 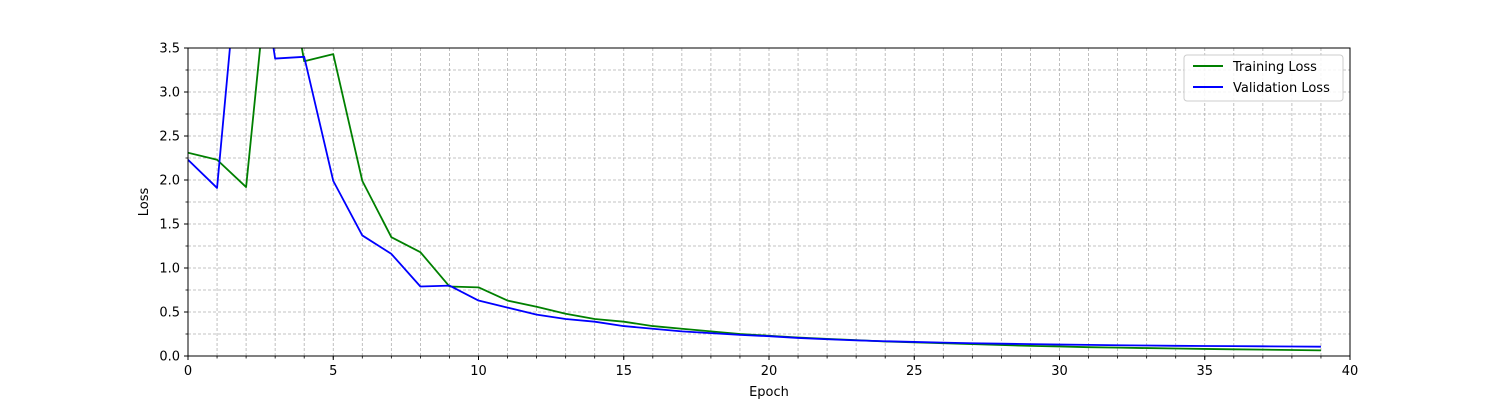 What do you see at coordinates (169, 313) in the screenshot?
I see `y-tick-label: 0.5` at bounding box center [169, 313].